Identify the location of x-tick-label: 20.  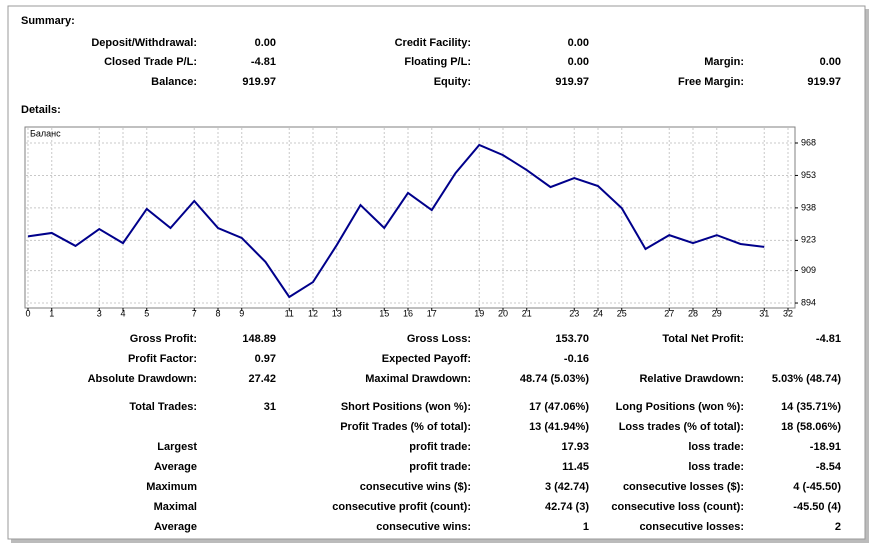
(503, 313).